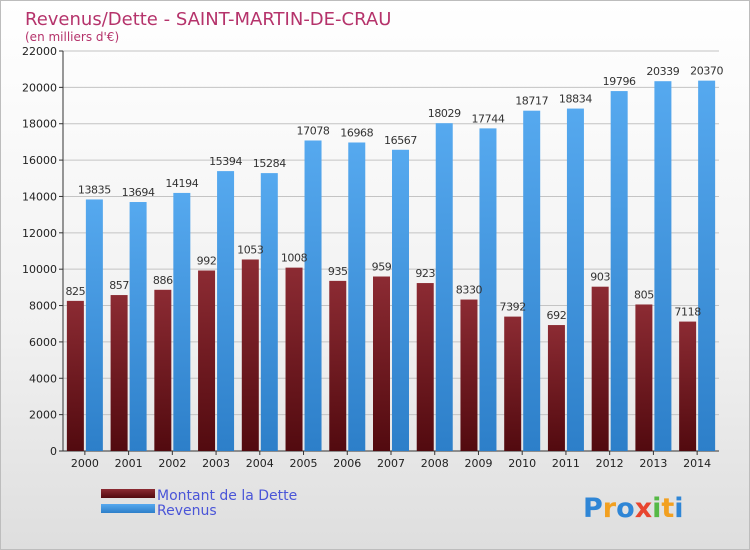  What do you see at coordinates (227, 496) in the screenshot?
I see `legend-label-dette: Montant de la Dette` at bounding box center [227, 496].